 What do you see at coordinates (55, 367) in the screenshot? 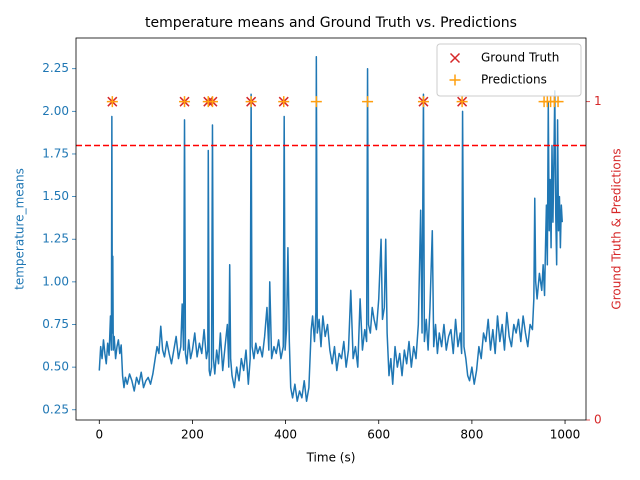
I see `y-tick-label: 0.50` at bounding box center [55, 367].